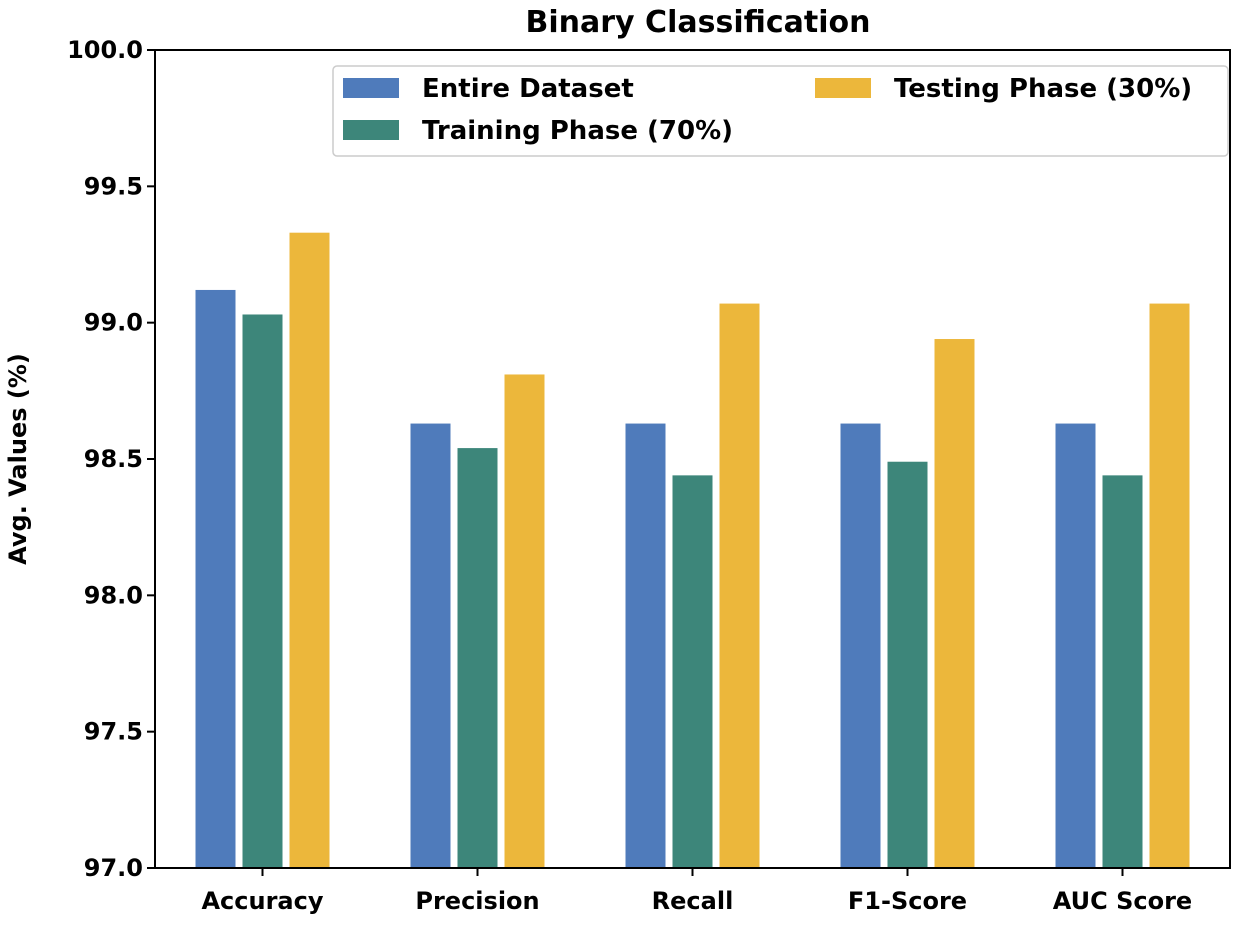 The height and width of the screenshot is (925, 1250). I want to click on y-tick-label: 97.0, so click(113, 868).